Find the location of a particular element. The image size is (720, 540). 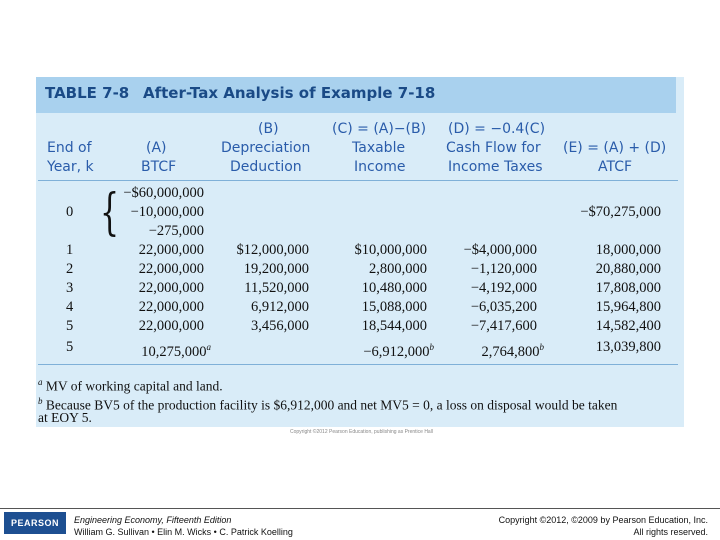

row1-taxable: $10,000,000 is located at coordinates (391, 250).